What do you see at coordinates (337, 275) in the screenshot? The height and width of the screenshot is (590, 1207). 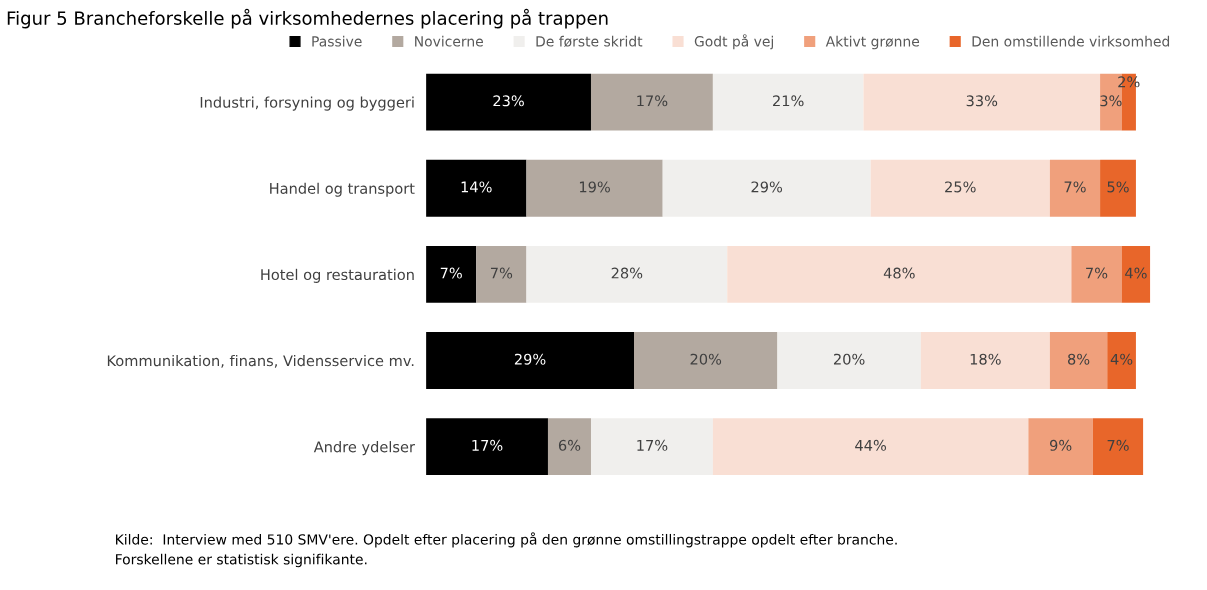 I see `y-tick-label: Hotel og restauration` at bounding box center [337, 275].